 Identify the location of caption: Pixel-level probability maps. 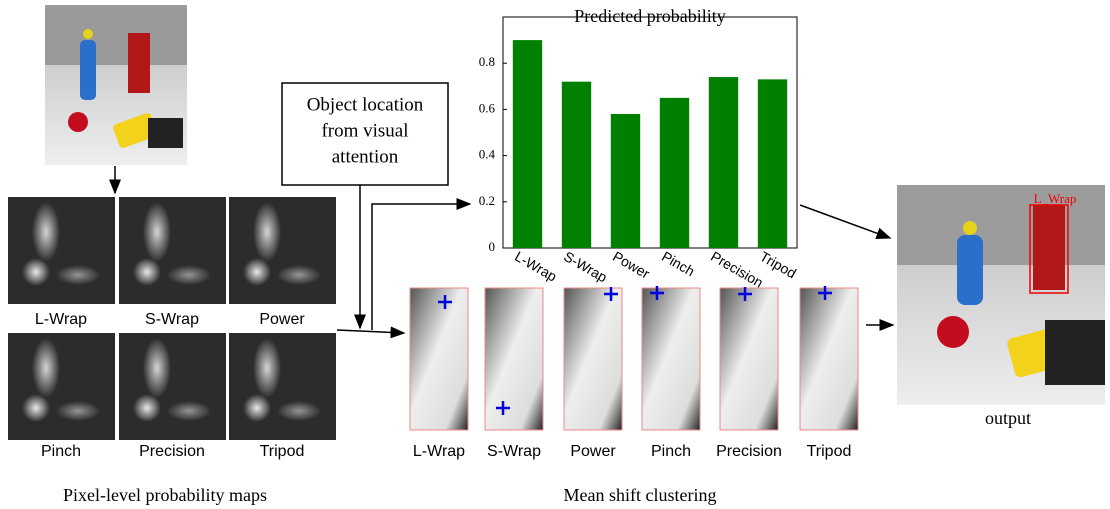
(165, 495).